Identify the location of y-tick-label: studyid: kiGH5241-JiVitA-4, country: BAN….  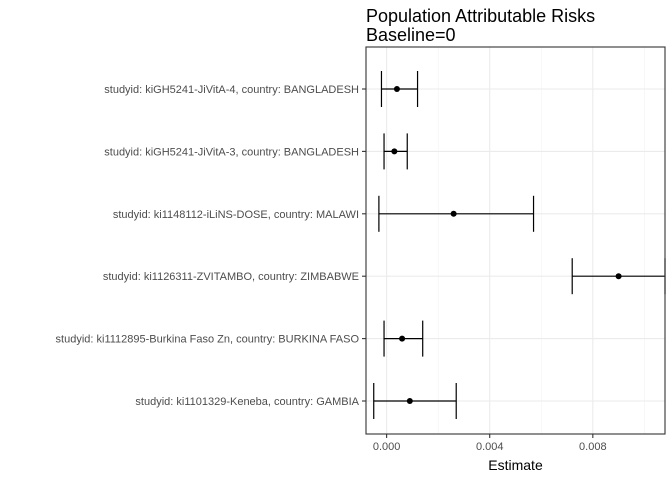
(231, 90).